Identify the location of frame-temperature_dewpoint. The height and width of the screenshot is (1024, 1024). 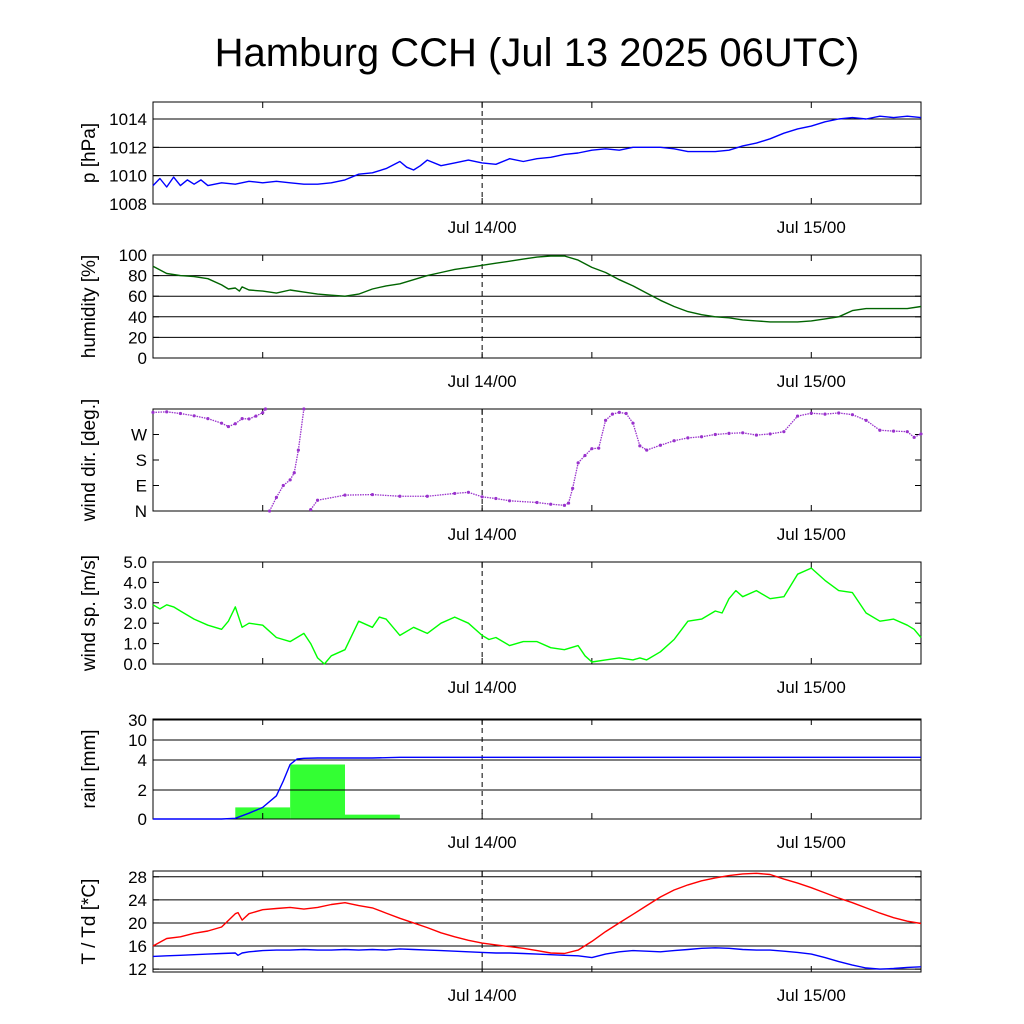
(537, 921).